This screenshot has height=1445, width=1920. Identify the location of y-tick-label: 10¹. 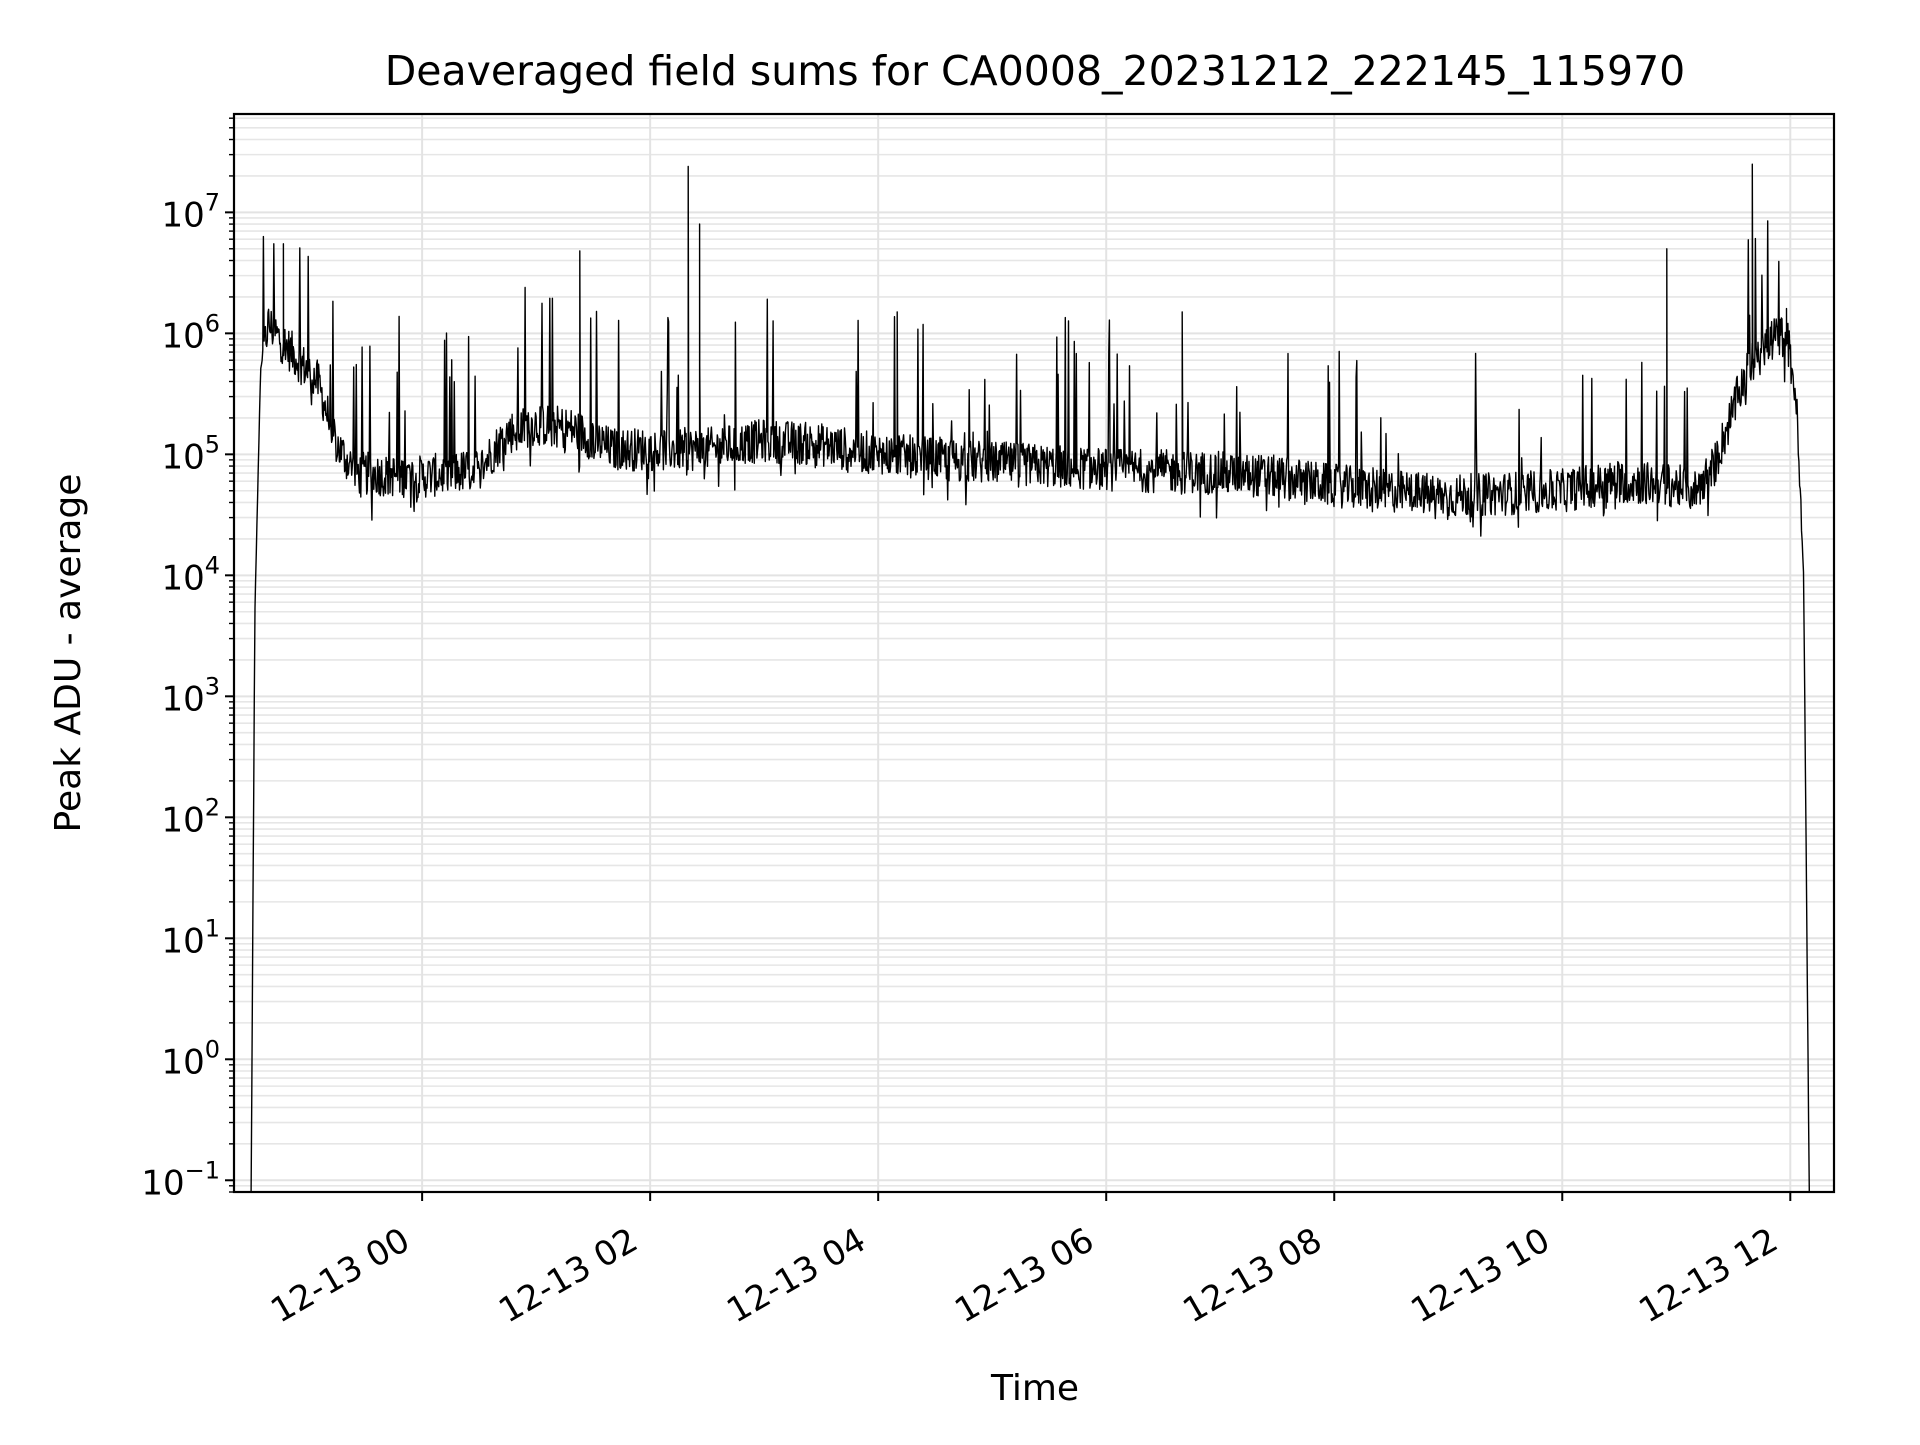
(190, 937).